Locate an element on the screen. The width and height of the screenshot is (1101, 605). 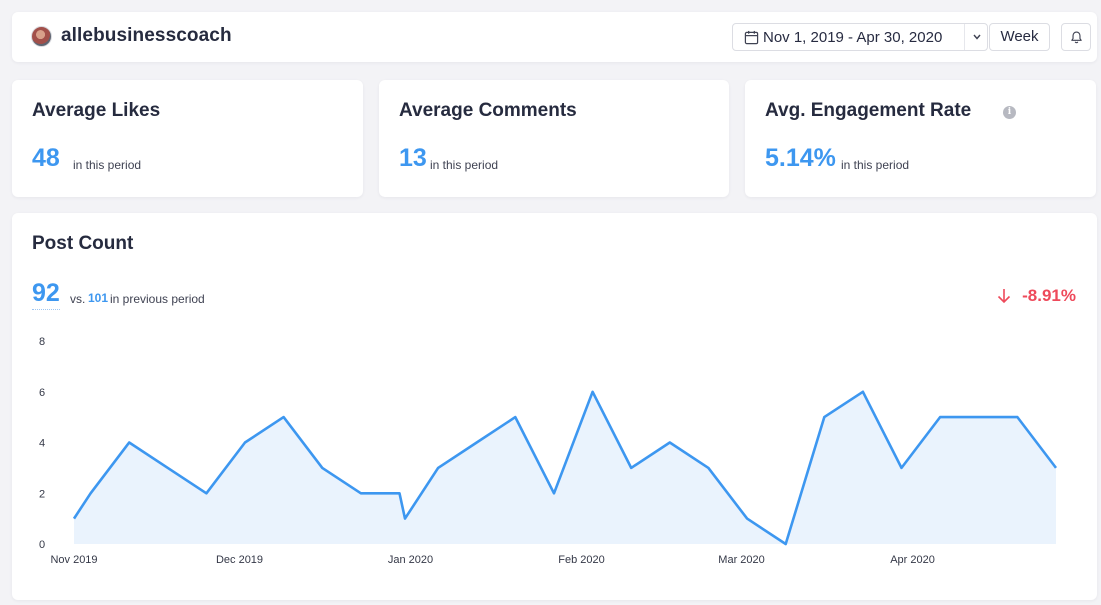
x-tick-label: Jan 2020 is located at coordinates (410, 560).